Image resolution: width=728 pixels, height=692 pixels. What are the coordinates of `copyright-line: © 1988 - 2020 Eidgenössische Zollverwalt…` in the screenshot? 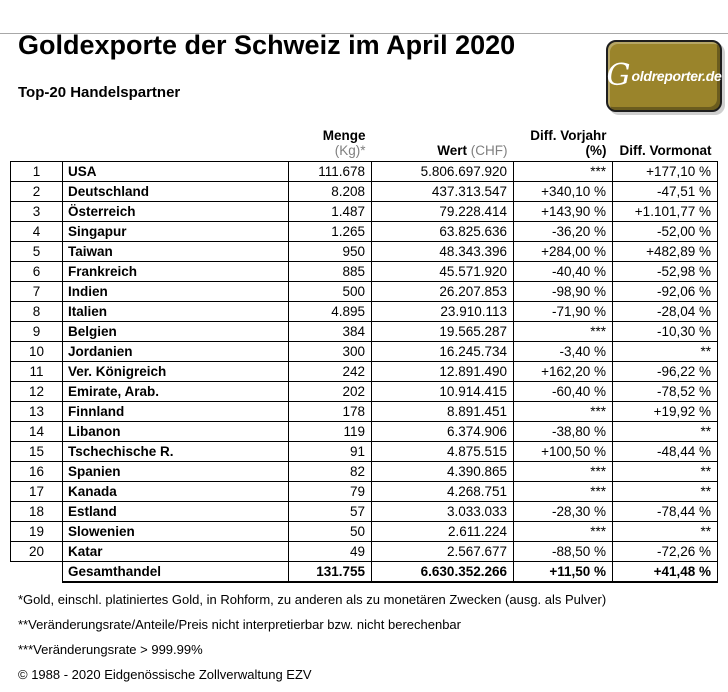 It's located at (165, 674).